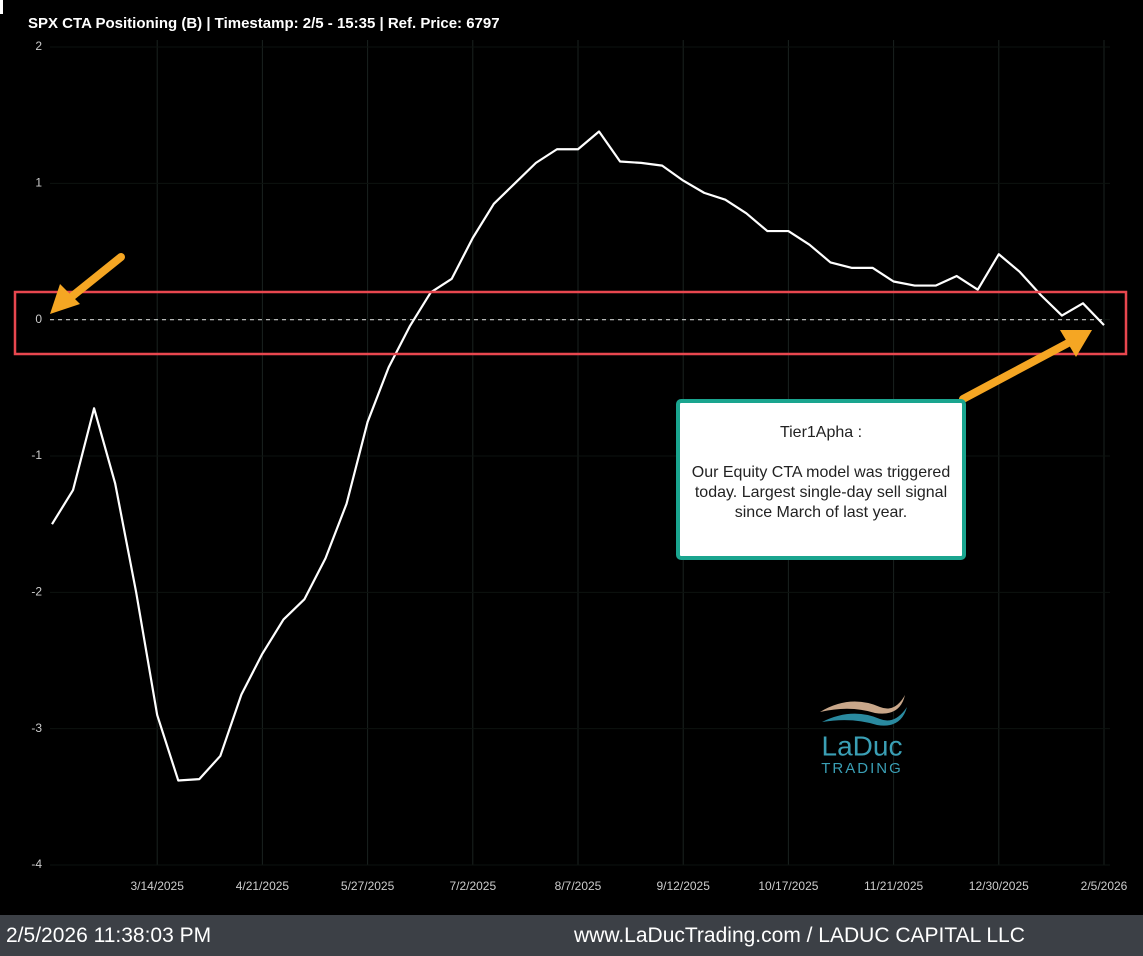  What do you see at coordinates (570, 323) in the screenshot?
I see `highlight-box` at bounding box center [570, 323].